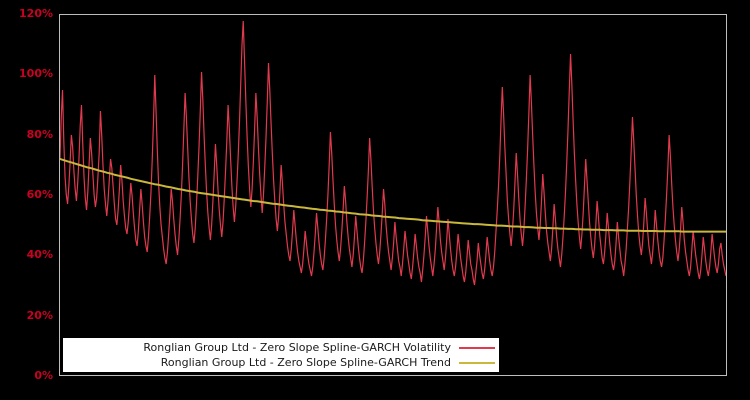 The image size is (750, 400). I want to click on y-axis-tick-label: 0%, so click(43, 375).